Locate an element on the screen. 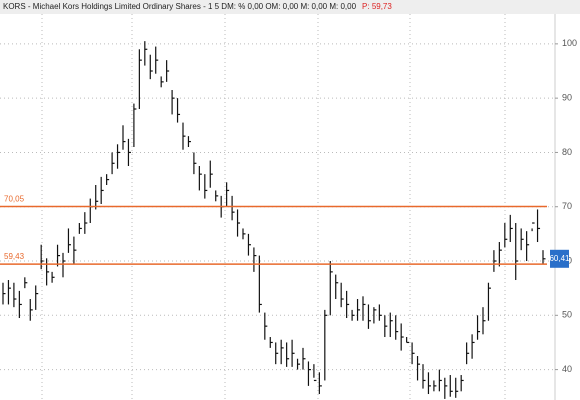 This screenshot has height=400, width=580. last-price-label: 60,41 is located at coordinates (559, 258).